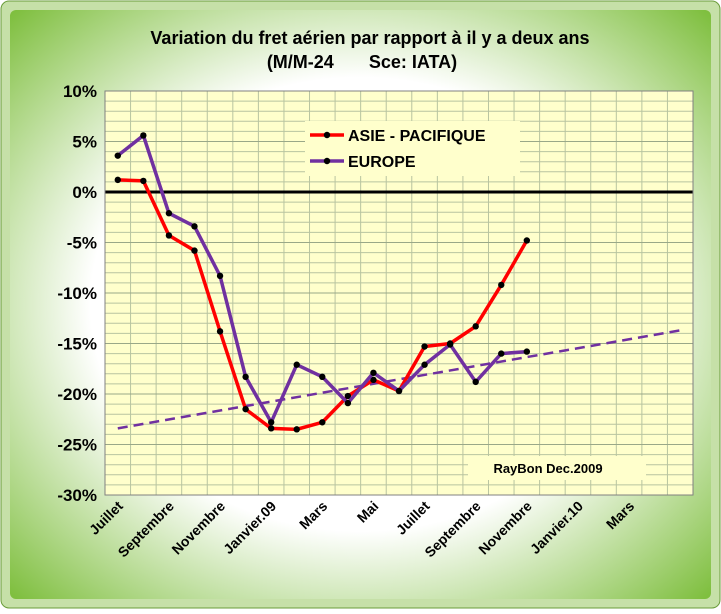 The width and height of the screenshot is (721, 614). What do you see at coordinates (77, 293) in the screenshot?
I see `y-tick-label: -10%` at bounding box center [77, 293].